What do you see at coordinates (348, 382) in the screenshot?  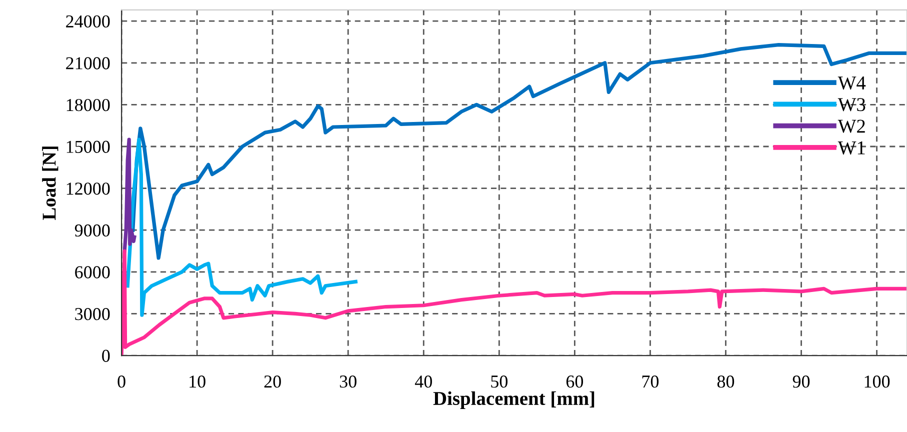 I see `x-tick-label: 30` at bounding box center [348, 382].